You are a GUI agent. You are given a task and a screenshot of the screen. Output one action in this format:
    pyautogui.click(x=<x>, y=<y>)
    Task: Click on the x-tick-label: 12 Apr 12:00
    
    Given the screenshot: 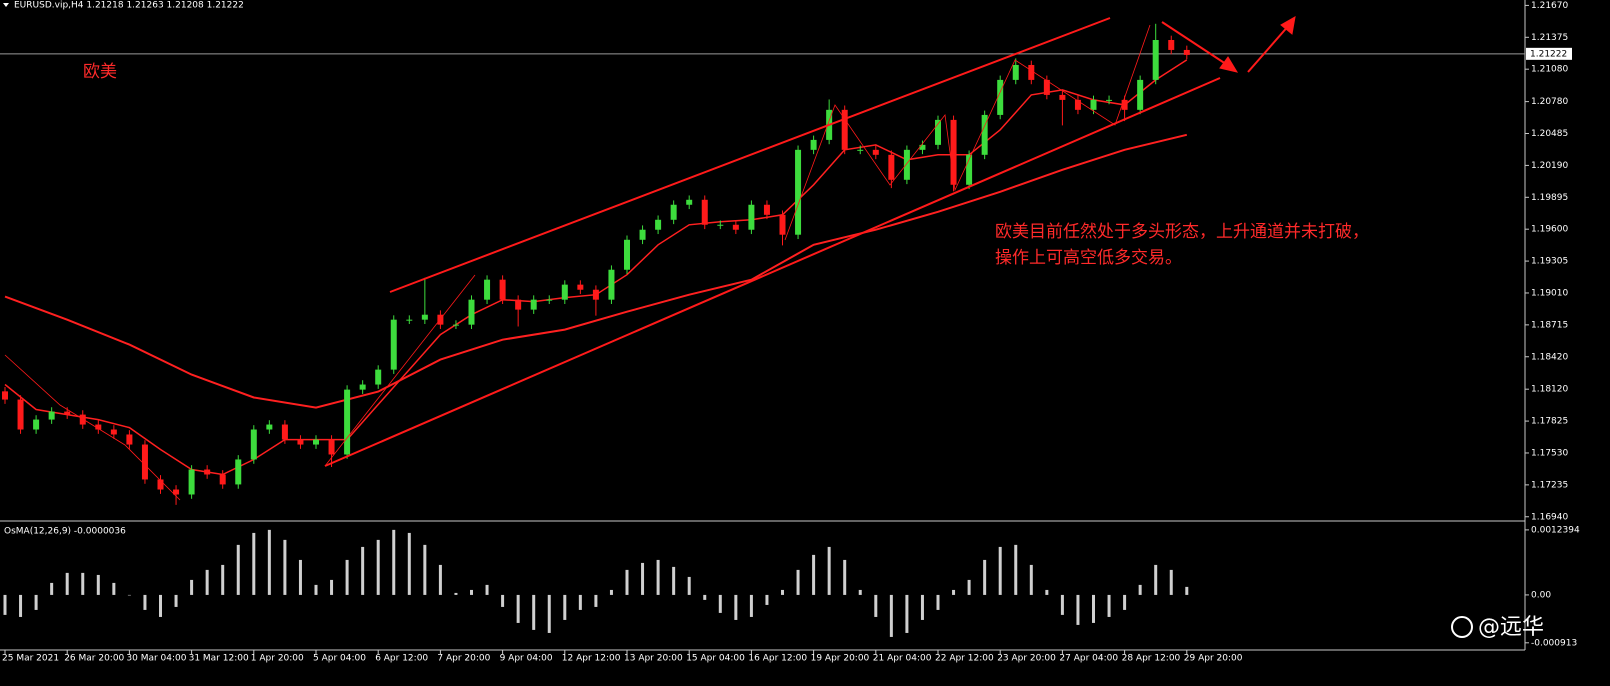 What is the action you would take?
    pyautogui.click(x=591, y=659)
    